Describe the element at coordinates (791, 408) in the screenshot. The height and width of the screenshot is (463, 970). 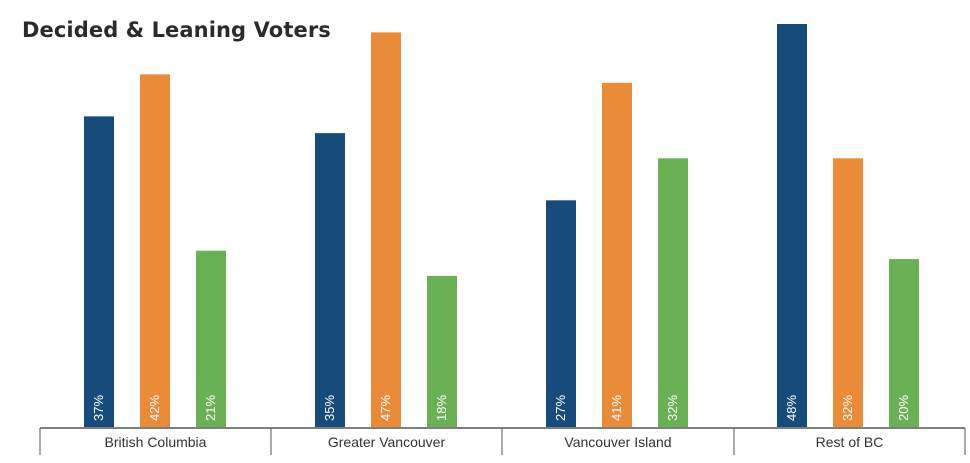
I see `bar-value-label: 48%` at that location.